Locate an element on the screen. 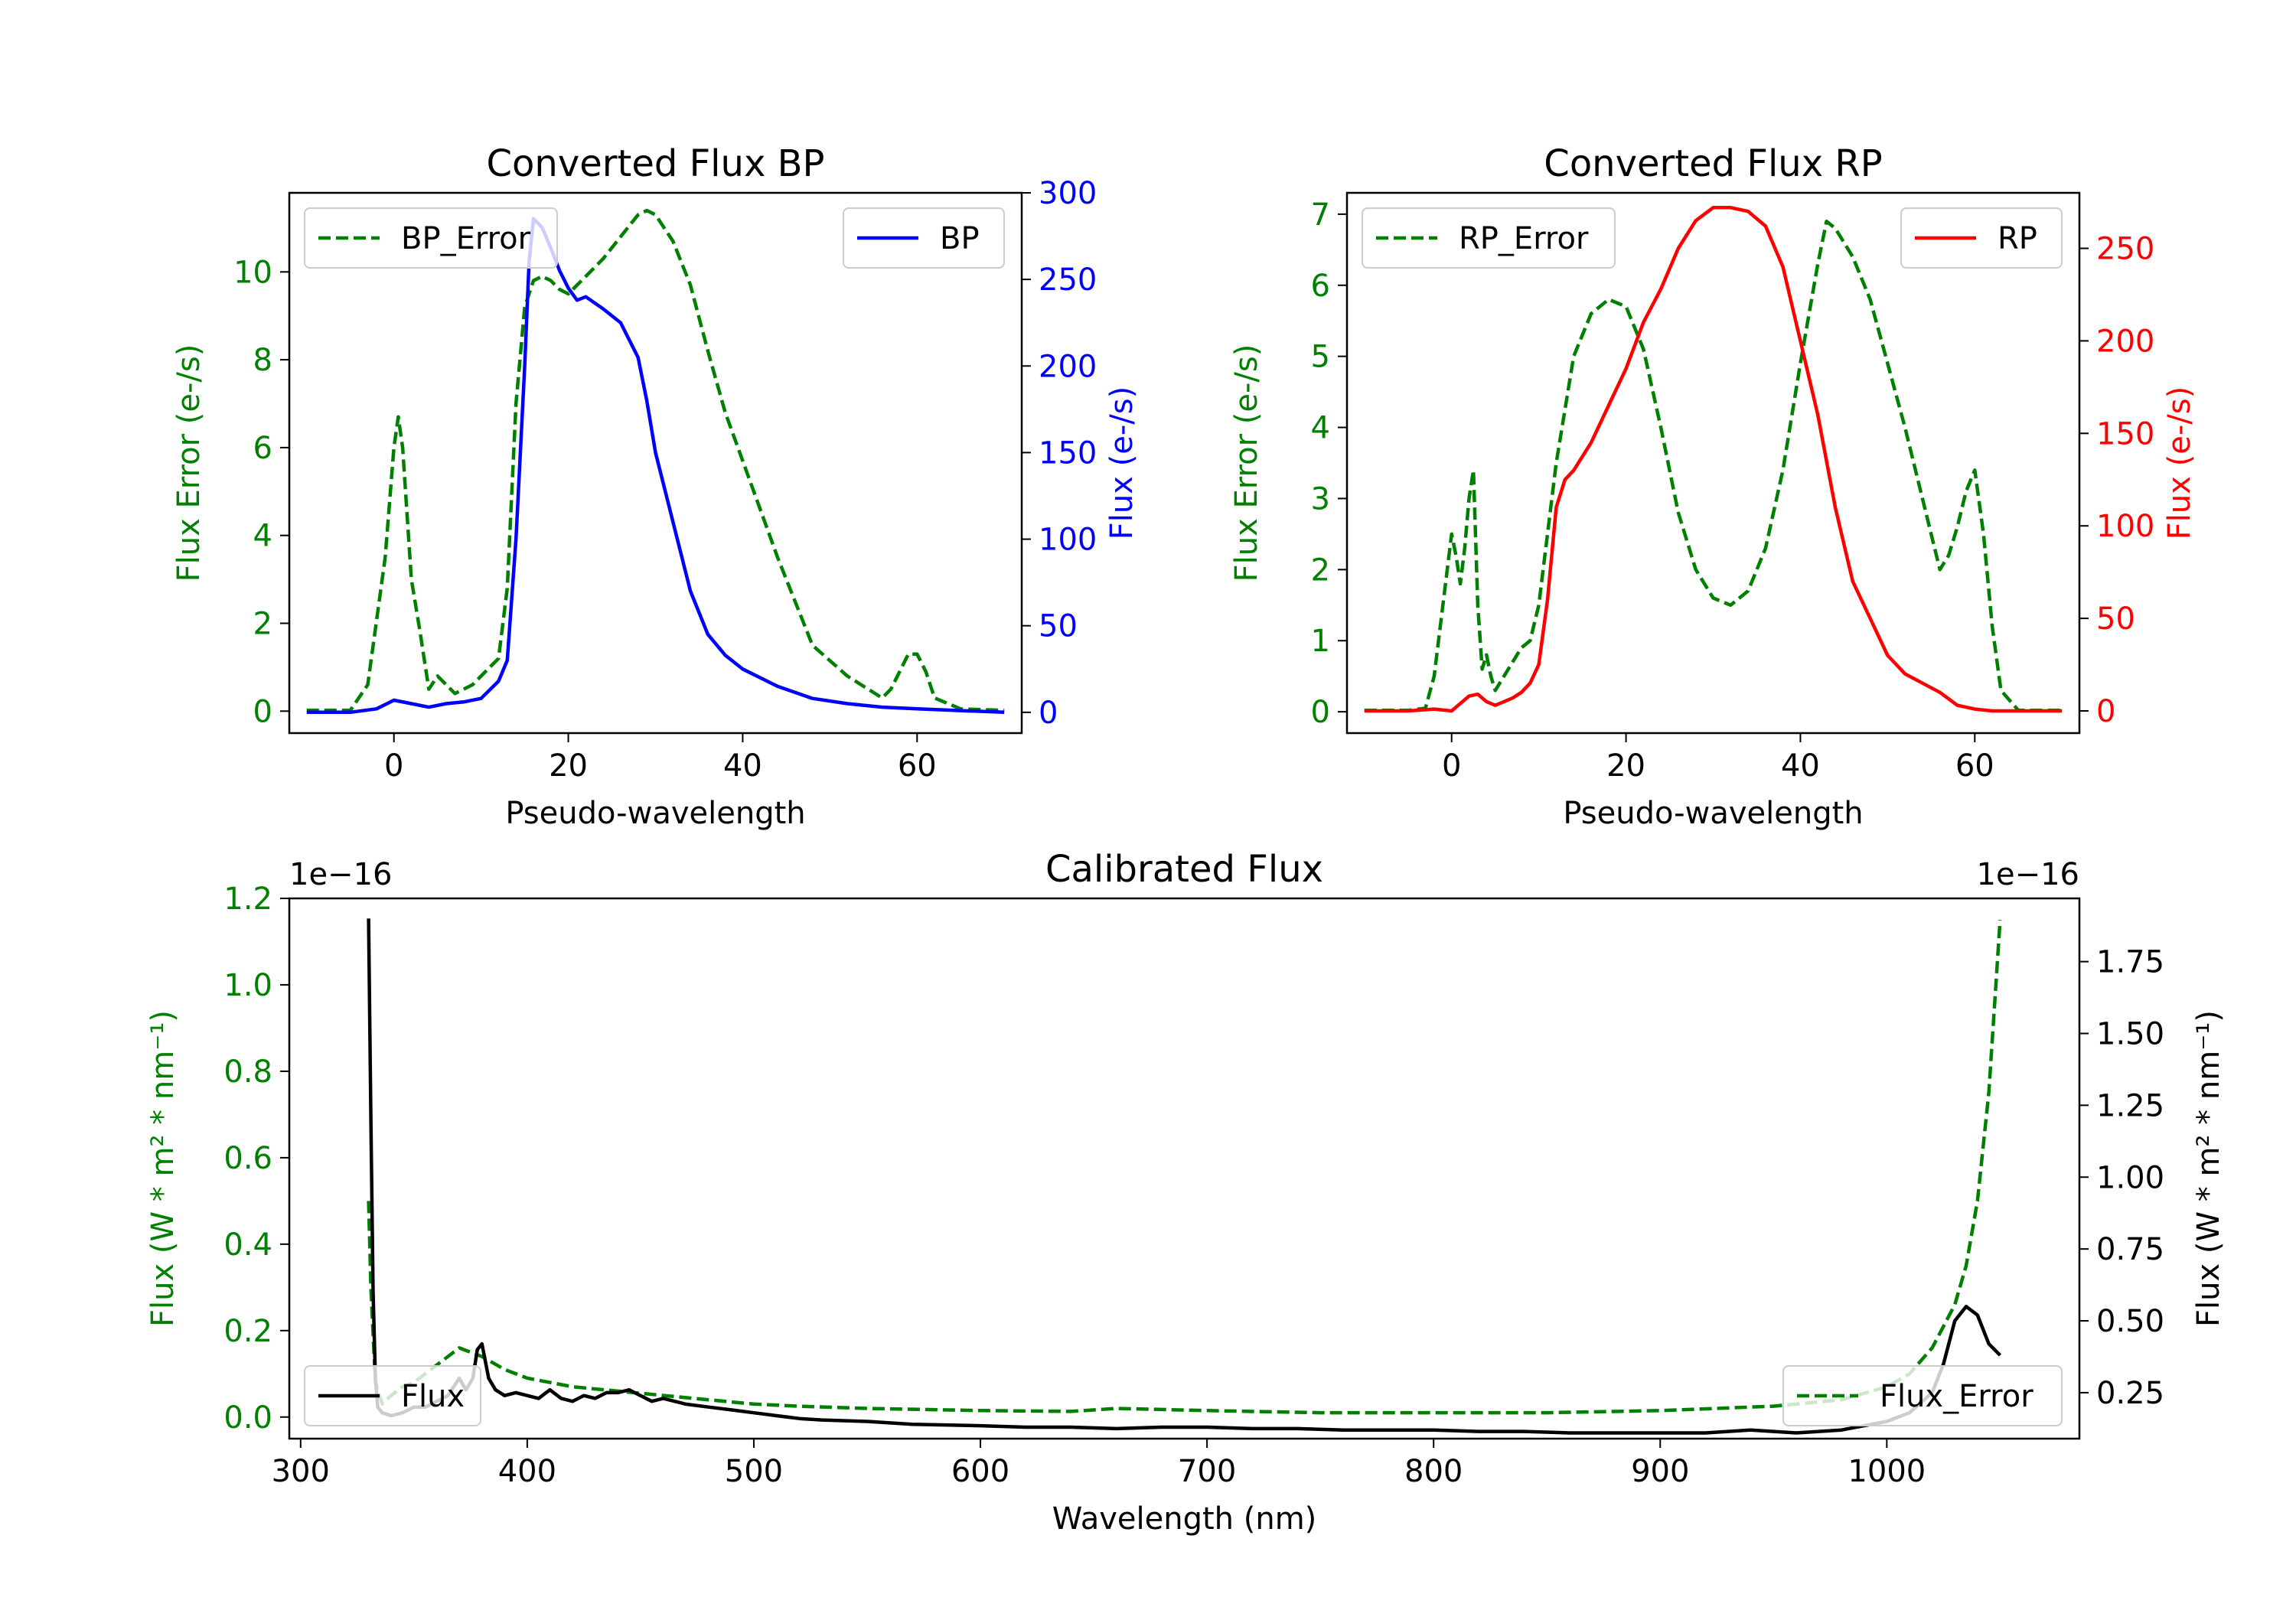  cal-right-tick-label: 1.50 is located at coordinates (2130, 1034).